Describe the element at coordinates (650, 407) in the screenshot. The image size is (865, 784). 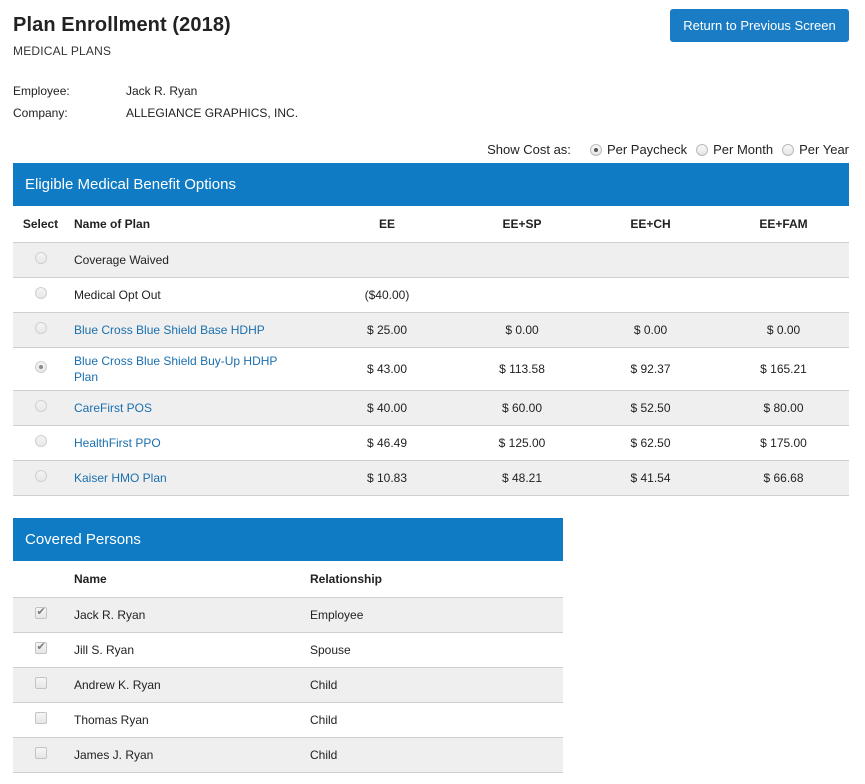
I see `plan-cost-ee-ch: $ 52.50` at that location.